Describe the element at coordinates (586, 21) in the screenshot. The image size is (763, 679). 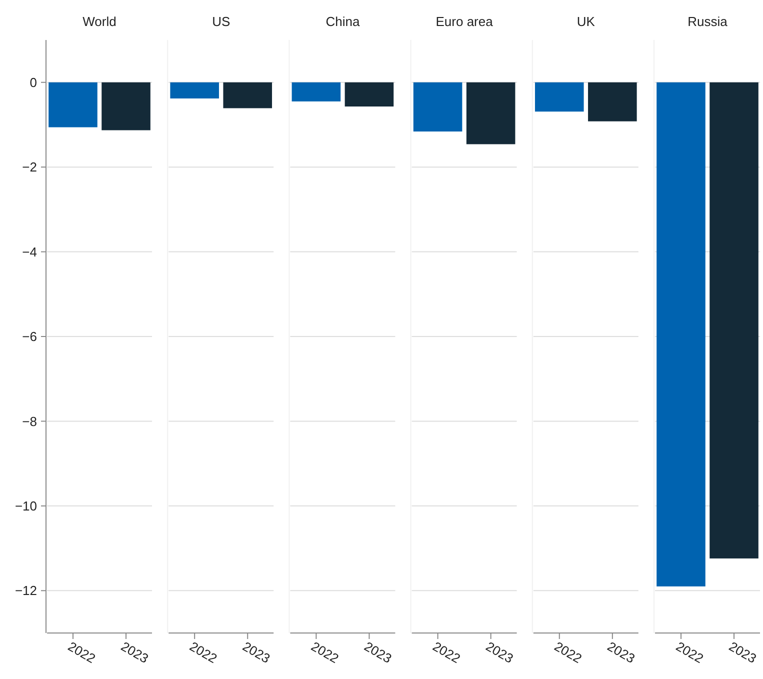
I see `chart-title: UK` at that location.